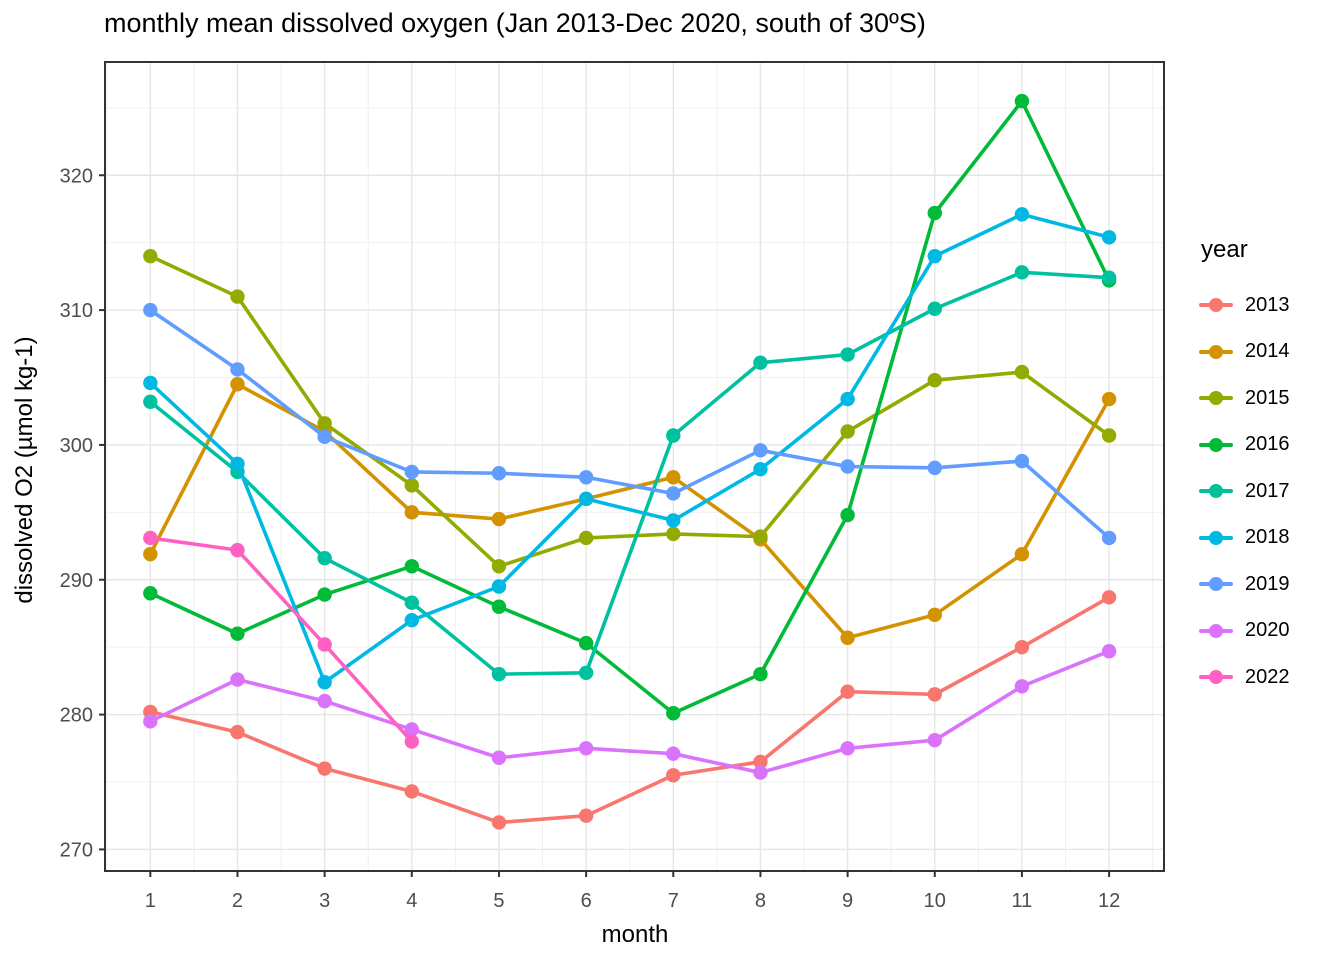 This screenshot has height=960, width=1344. I want to click on y-tick-label: 310, so click(76, 311).